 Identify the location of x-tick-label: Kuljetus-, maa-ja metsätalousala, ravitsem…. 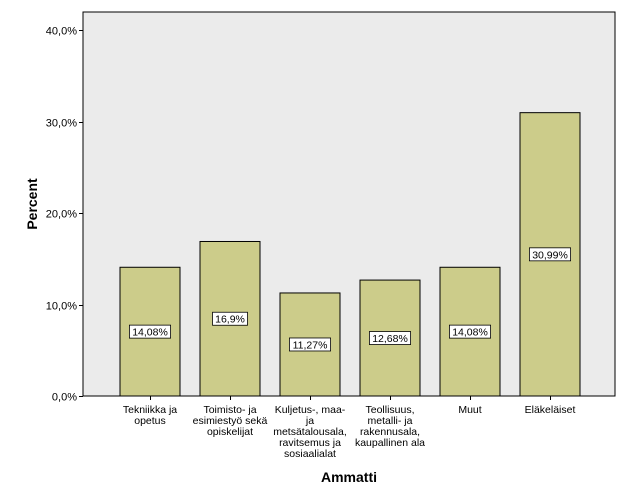
(310, 432).